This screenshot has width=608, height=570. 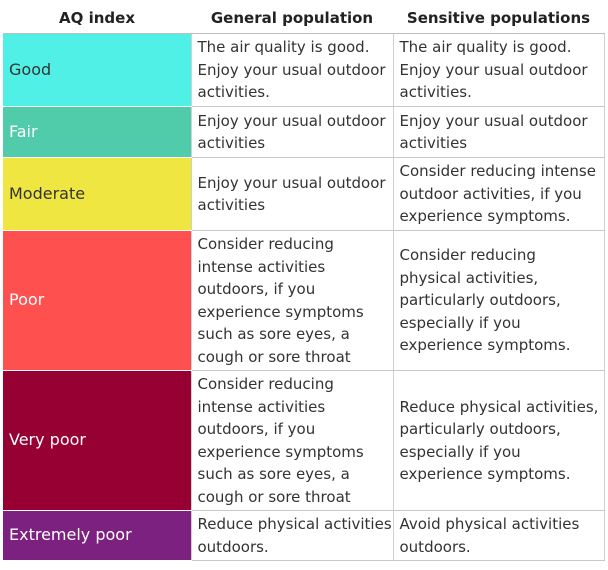 I want to click on general-population-cell: Reduce physical activities outdoors., so click(x=291, y=535).